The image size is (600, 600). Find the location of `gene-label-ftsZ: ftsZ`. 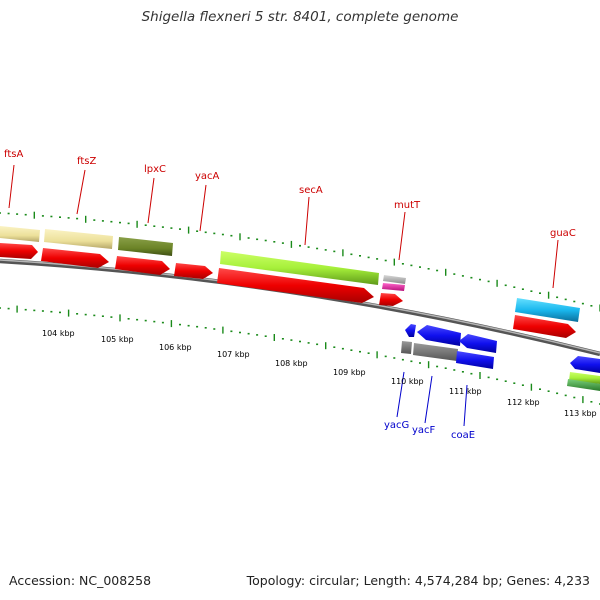

gene-label-ftsZ: ftsZ is located at coordinates (86, 161).